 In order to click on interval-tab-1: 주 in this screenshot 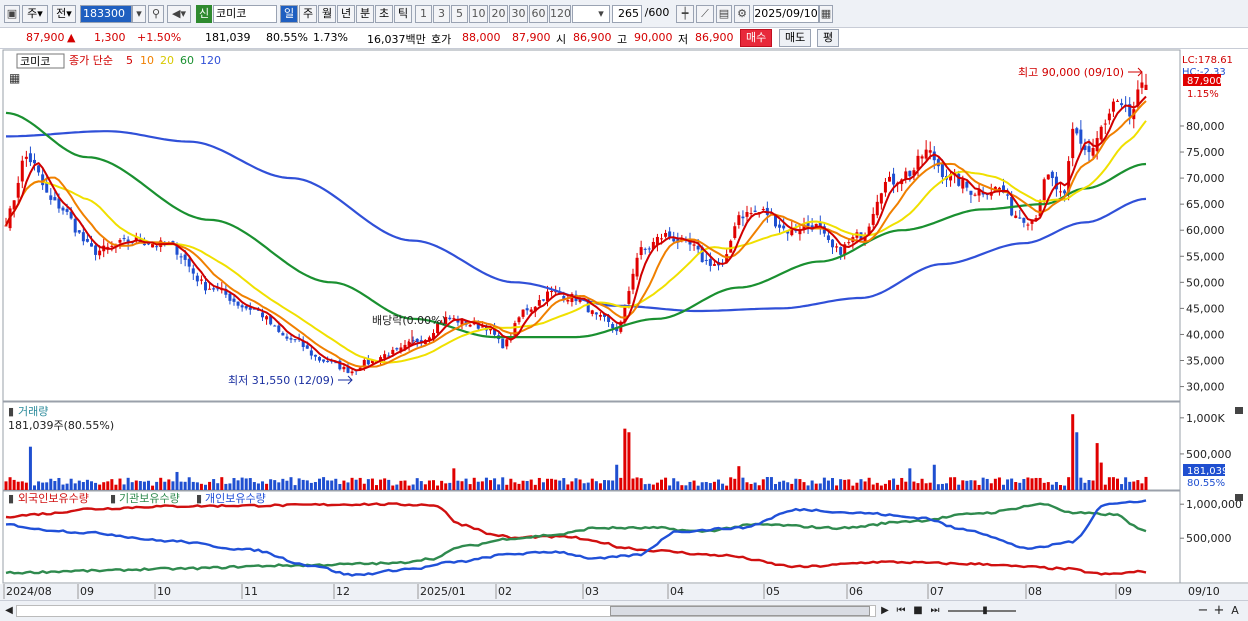, I will do `click(308, 14)`.